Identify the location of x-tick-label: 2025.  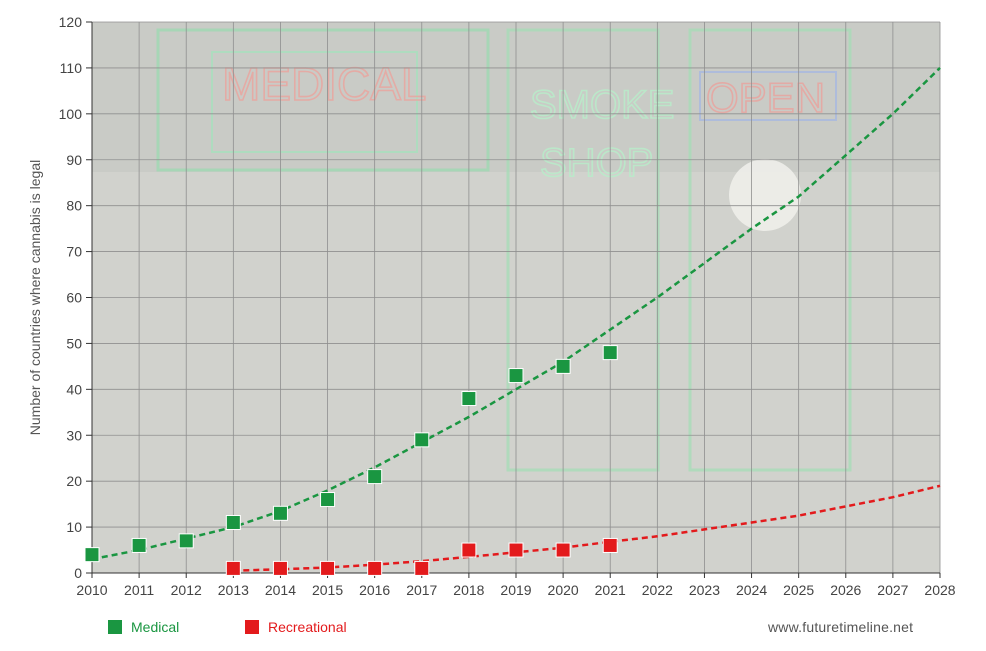
(798, 590).